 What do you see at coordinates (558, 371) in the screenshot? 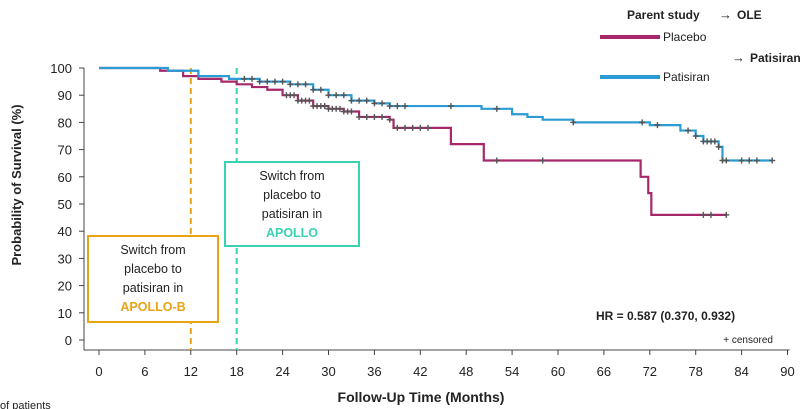
I see `x-tick-label: 60` at bounding box center [558, 371].